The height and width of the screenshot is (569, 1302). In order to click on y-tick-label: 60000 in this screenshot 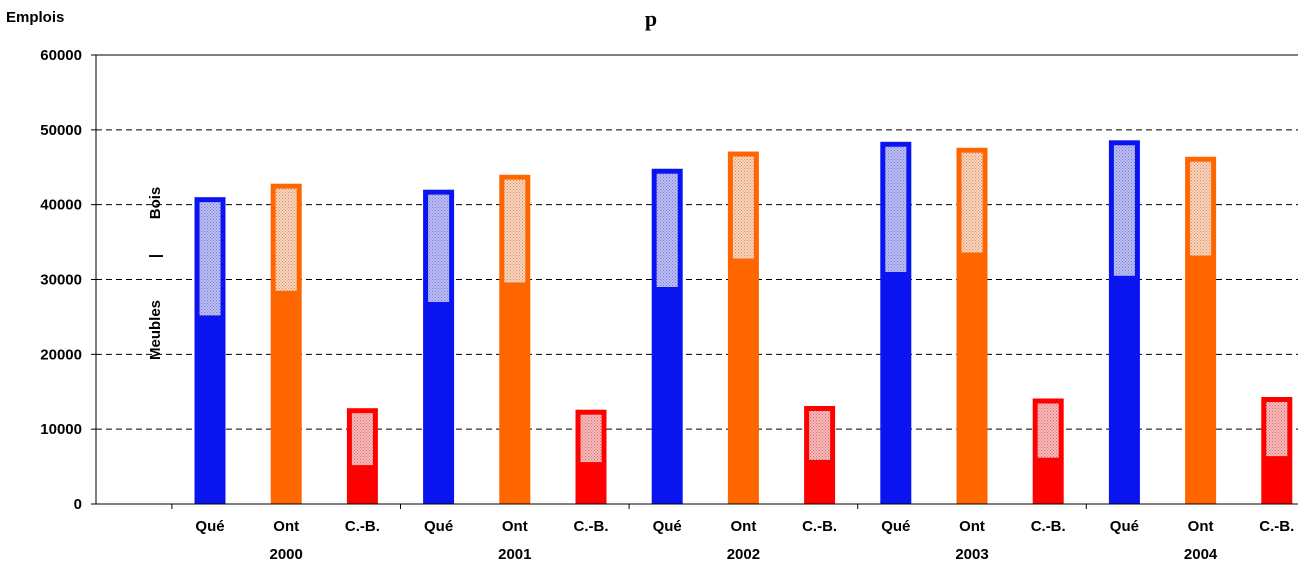, I will do `click(61, 55)`.